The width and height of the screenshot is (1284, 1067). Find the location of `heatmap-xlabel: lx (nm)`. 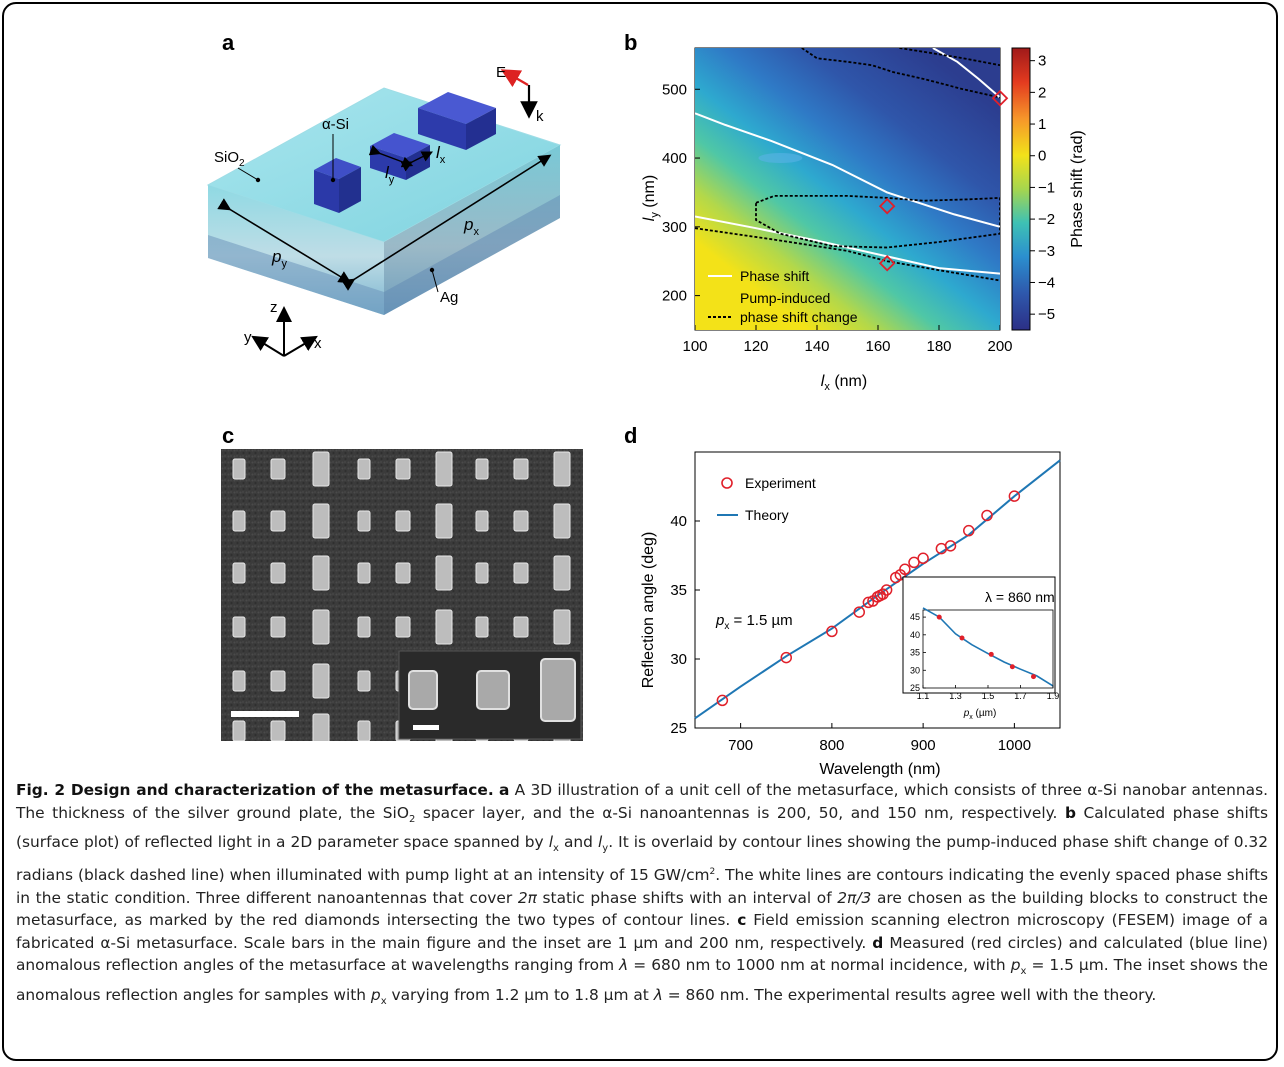

heatmap-xlabel: lx (nm) is located at coordinates (844, 383).